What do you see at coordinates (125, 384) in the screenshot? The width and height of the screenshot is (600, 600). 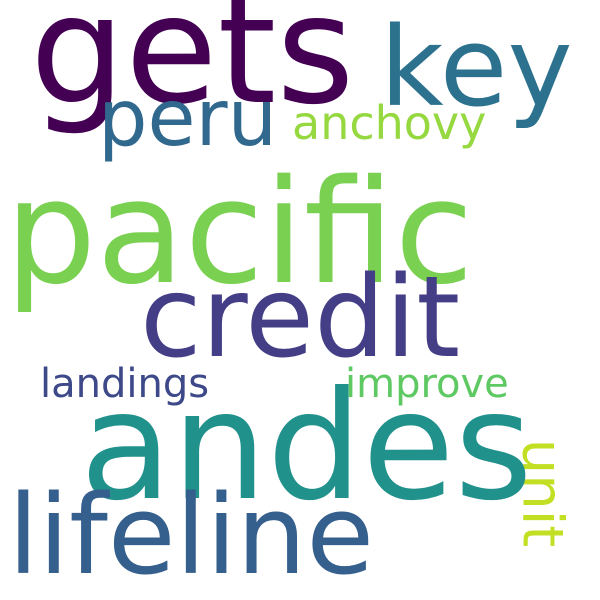 I see `word-landings: landings` at bounding box center [125, 384].